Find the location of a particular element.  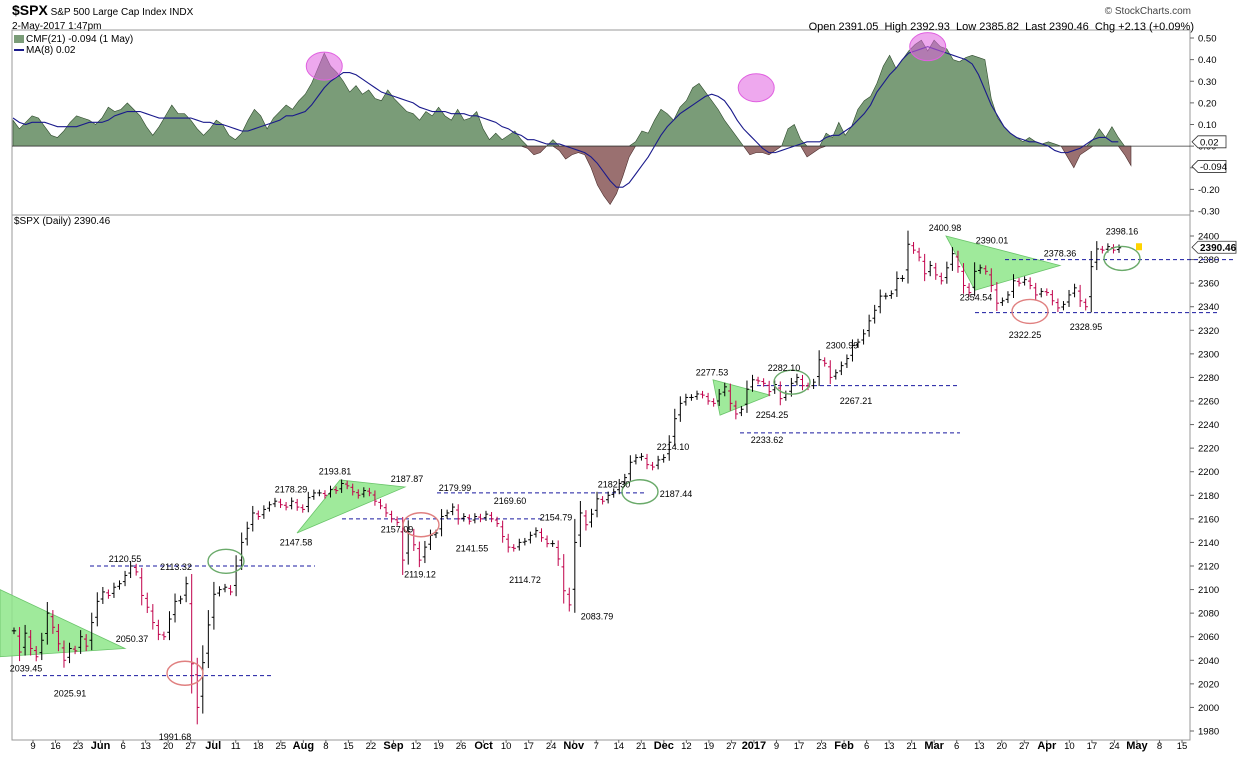

price-ytick-label: 2340 is located at coordinates (1208, 307).